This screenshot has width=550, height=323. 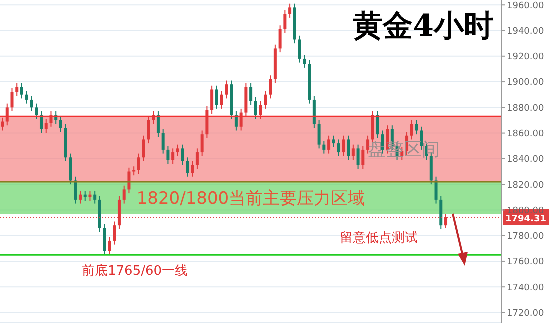 What do you see at coordinates (135, 272) in the screenshot?
I see `ref-line-label: 前底1765/60一线` at bounding box center [135, 272].